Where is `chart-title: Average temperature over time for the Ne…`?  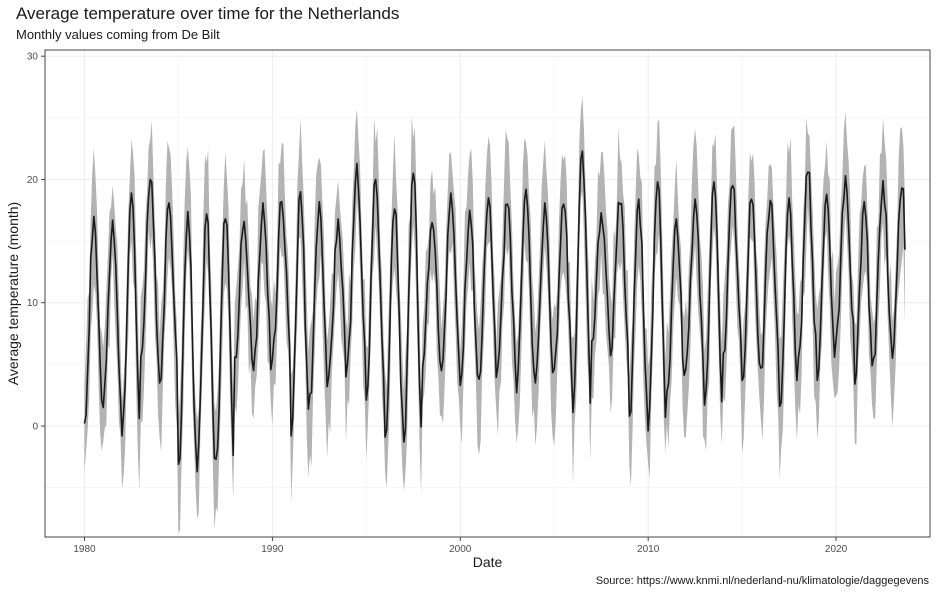
chart-title: Average temperature over time for the Ne… is located at coordinates (208, 13).